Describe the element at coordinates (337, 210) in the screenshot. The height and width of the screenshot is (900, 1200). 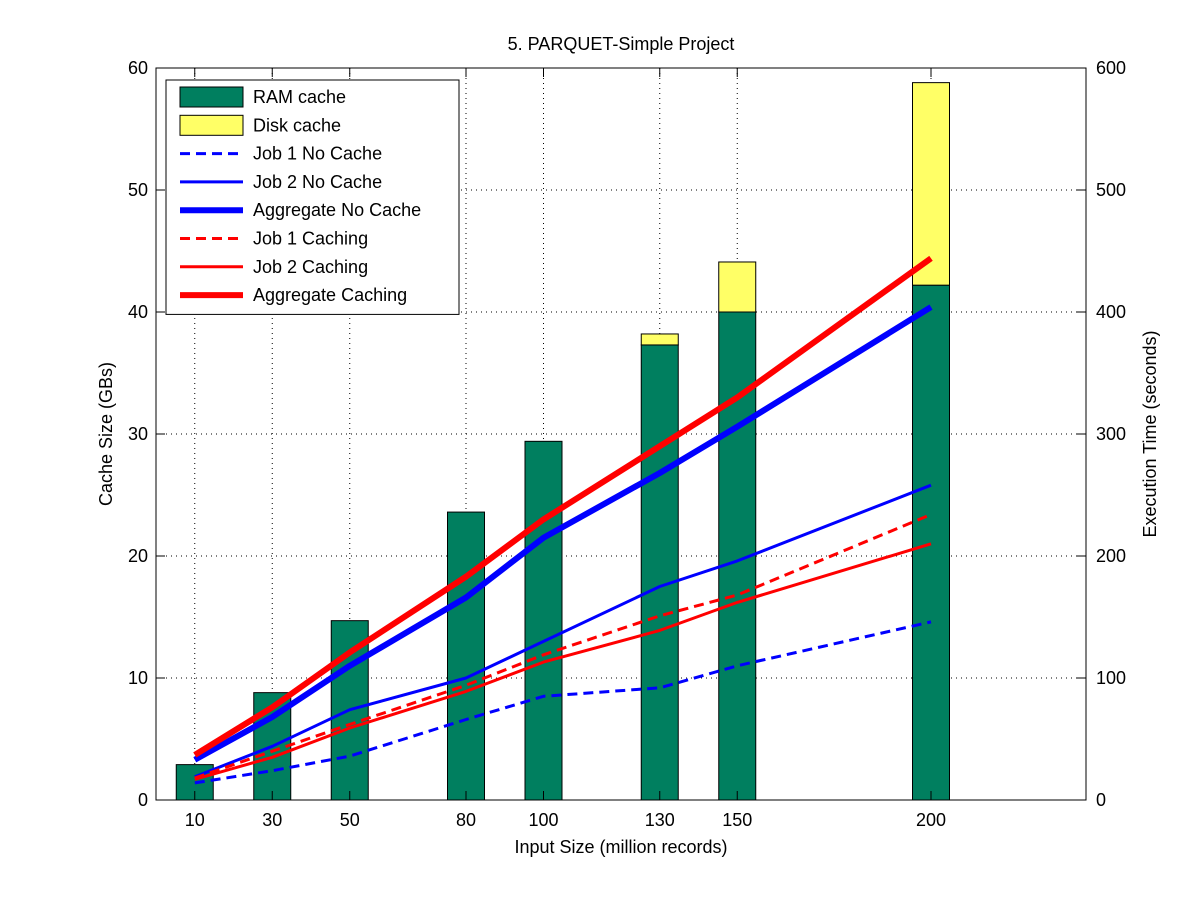
I see `legend-label: Aggregate No Cache` at that location.